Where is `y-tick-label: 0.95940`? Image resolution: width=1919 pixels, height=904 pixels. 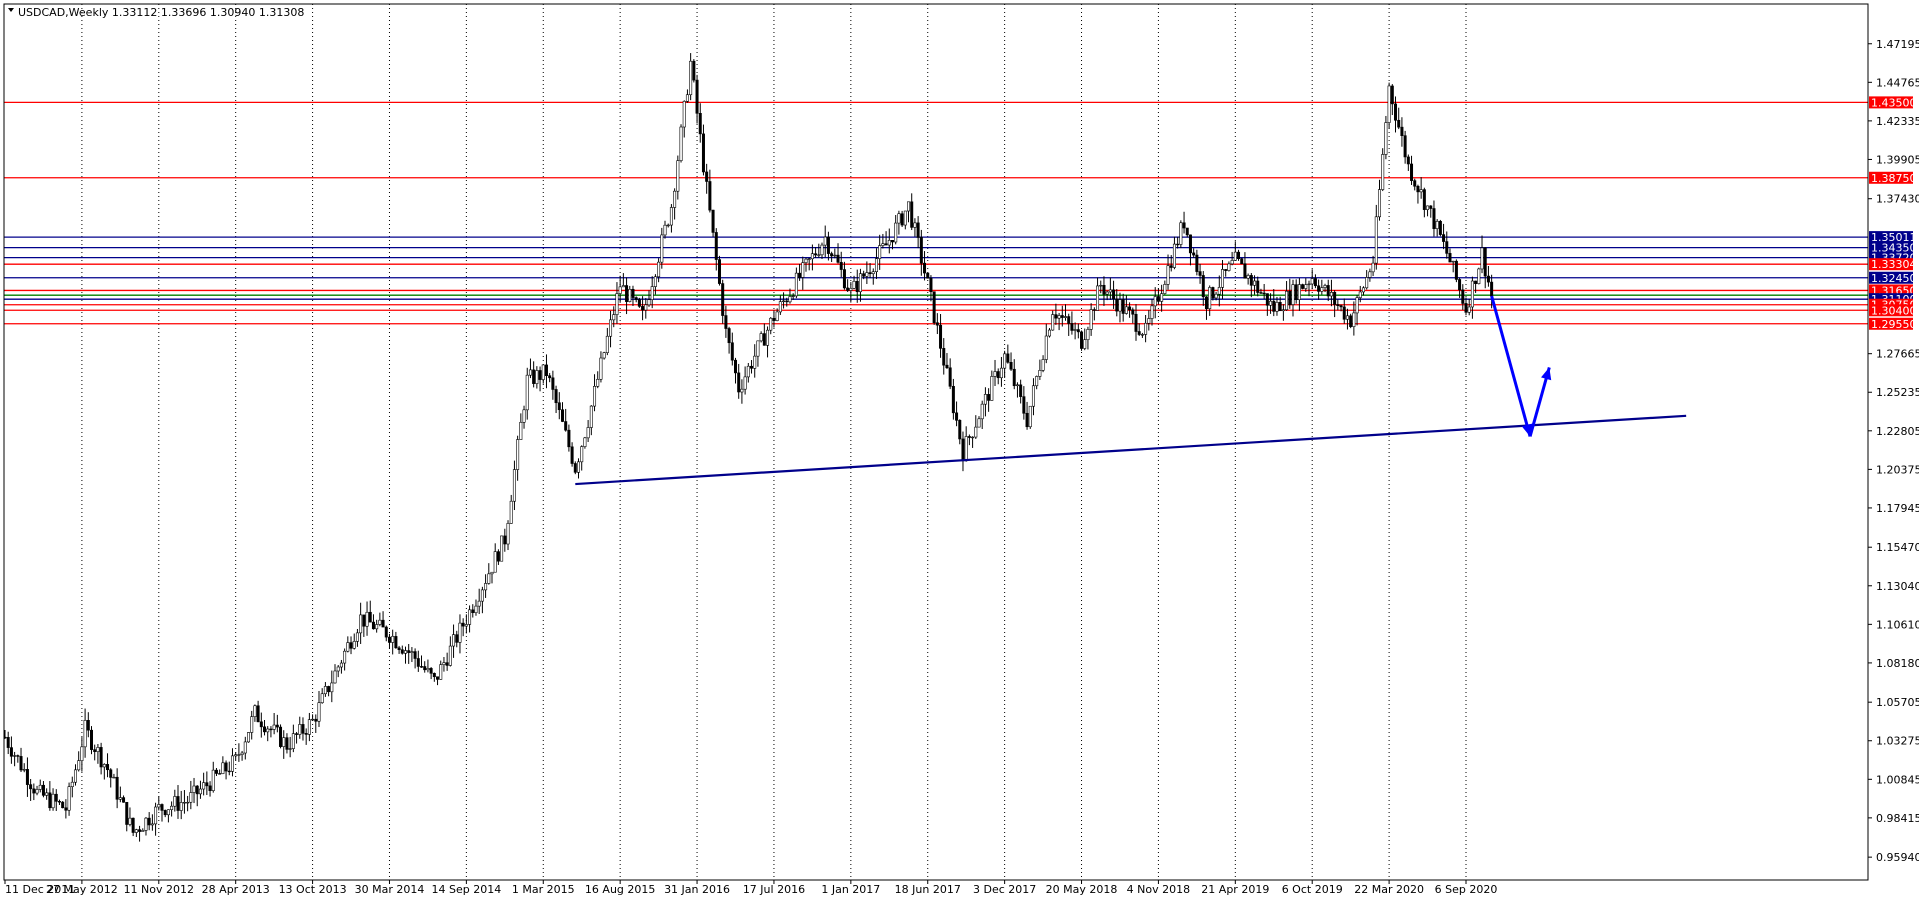 y-tick-label: 0.95940 is located at coordinates (1897, 857).